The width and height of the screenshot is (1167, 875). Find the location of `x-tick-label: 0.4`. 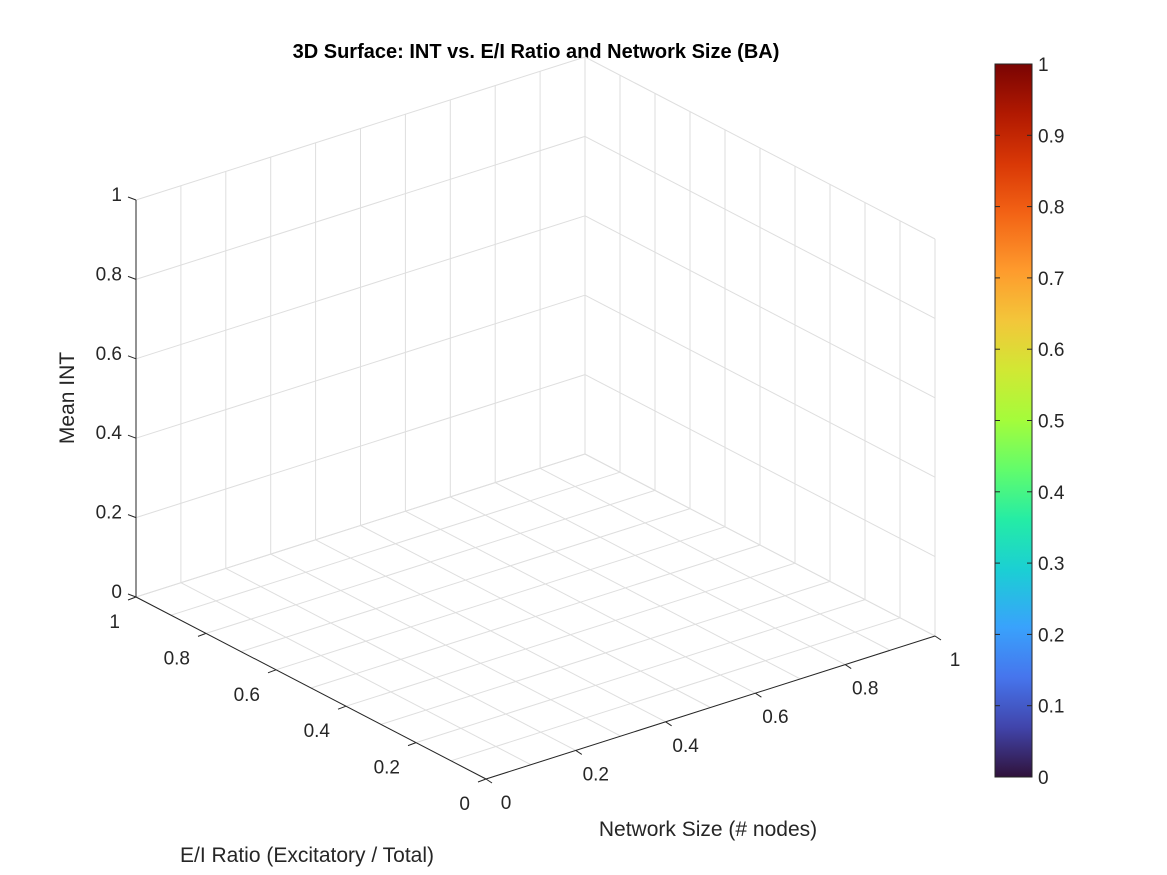

x-tick-label: 0.4 is located at coordinates (685, 746).